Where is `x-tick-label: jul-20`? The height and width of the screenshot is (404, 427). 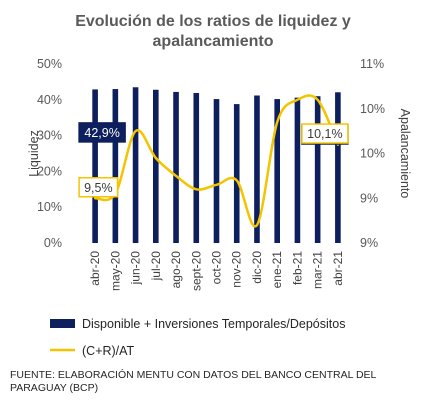 x-tick-label: jul-20 is located at coordinates (156, 266).